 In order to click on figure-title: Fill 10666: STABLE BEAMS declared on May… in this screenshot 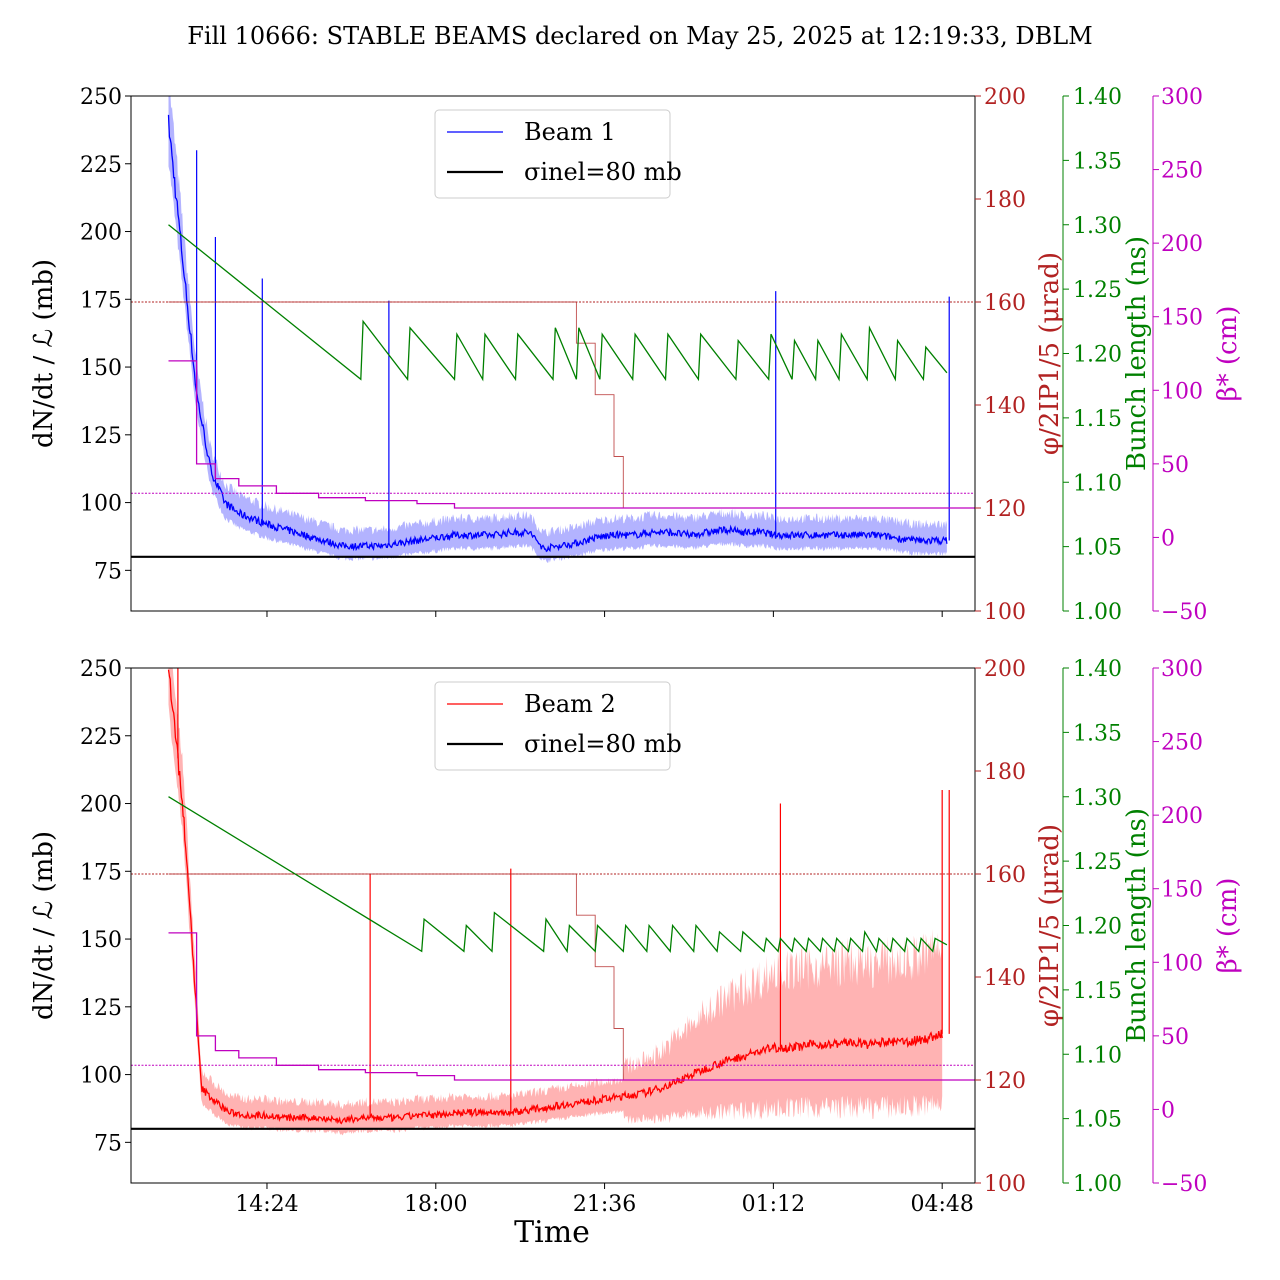, I will do `click(639, 36)`.